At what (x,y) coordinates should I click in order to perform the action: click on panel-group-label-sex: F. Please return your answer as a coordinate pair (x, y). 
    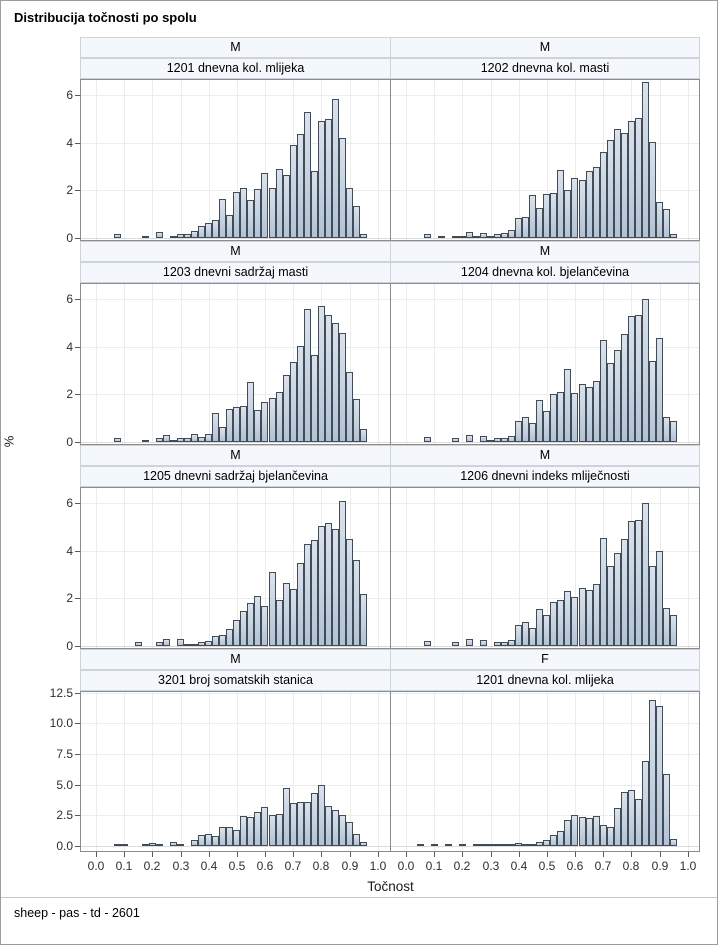
    Looking at the image, I should click on (545, 659).